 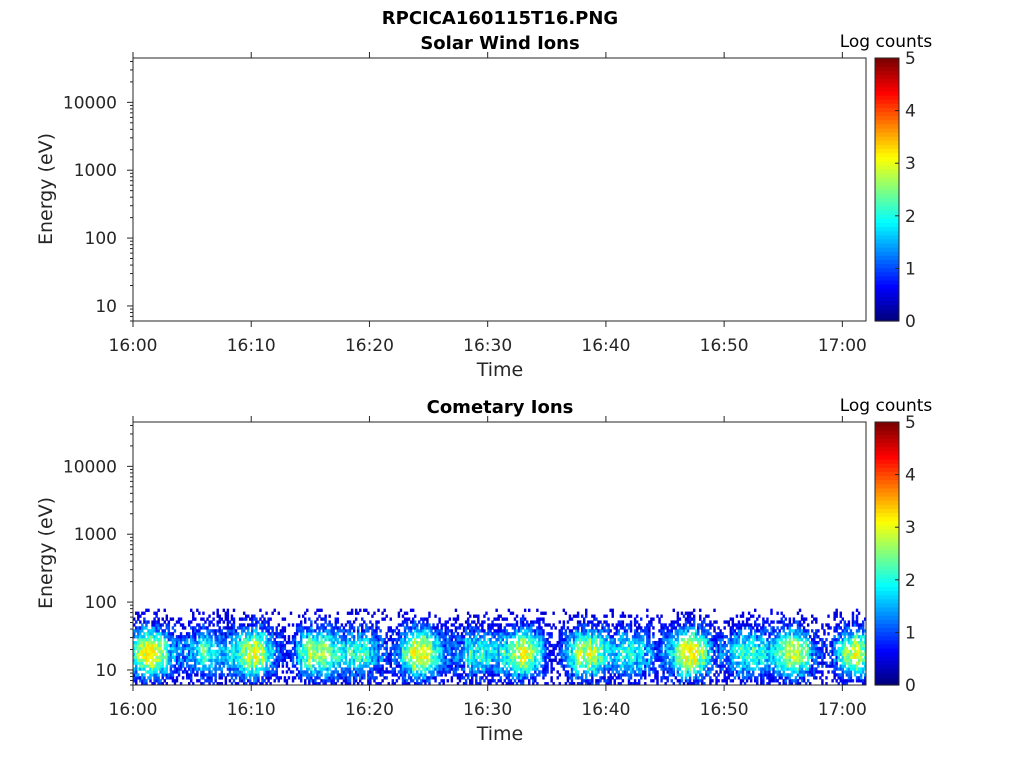 What do you see at coordinates (133, 346) in the screenshot?
I see `x-tick-label: 16:00` at bounding box center [133, 346].